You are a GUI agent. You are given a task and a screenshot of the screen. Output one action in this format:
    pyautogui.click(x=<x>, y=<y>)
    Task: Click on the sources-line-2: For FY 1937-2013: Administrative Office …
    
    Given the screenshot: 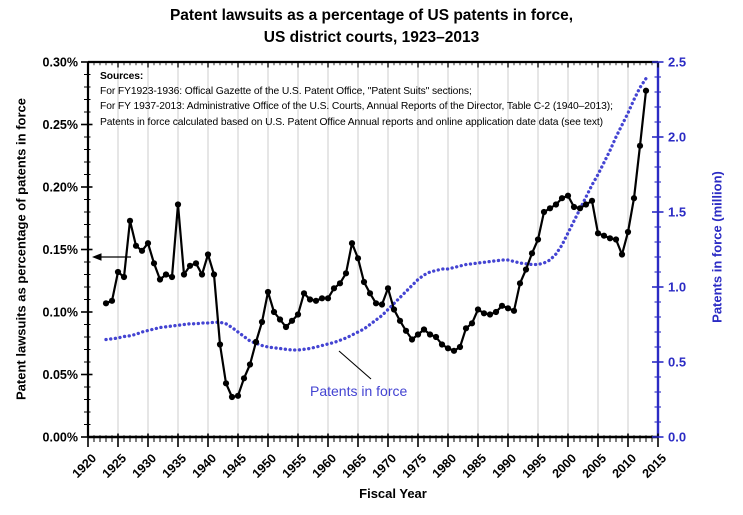 What is the action you would take?
    pyautogui.click(x=356, y=107)
    